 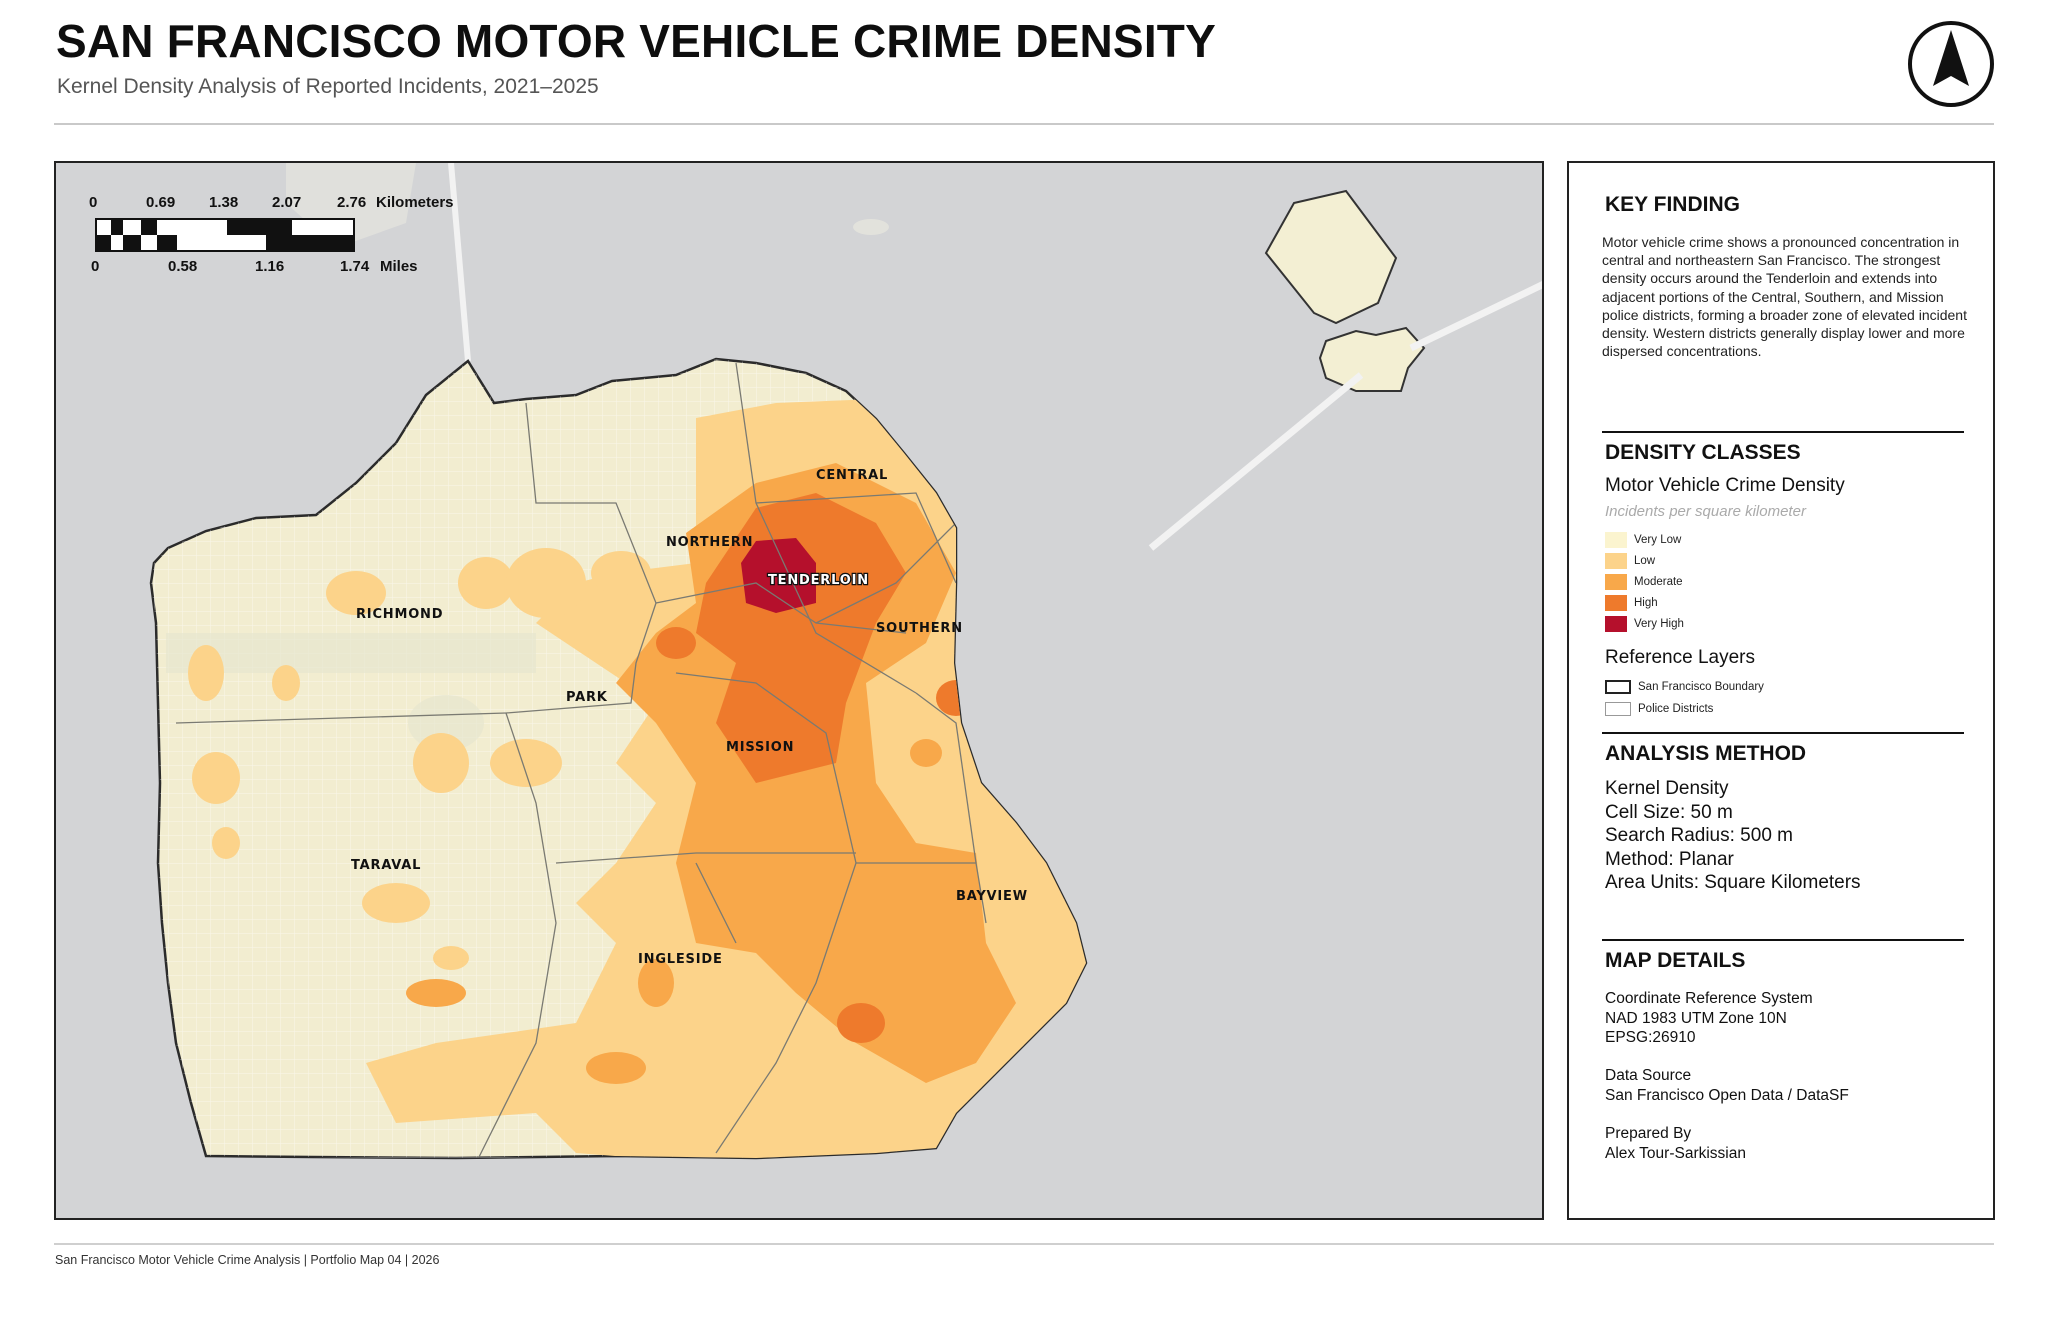 What do you see at coordinates (1659, 624) in the screenshot?
I see `legend-label: Very High` at bounding box center [1659, 624].